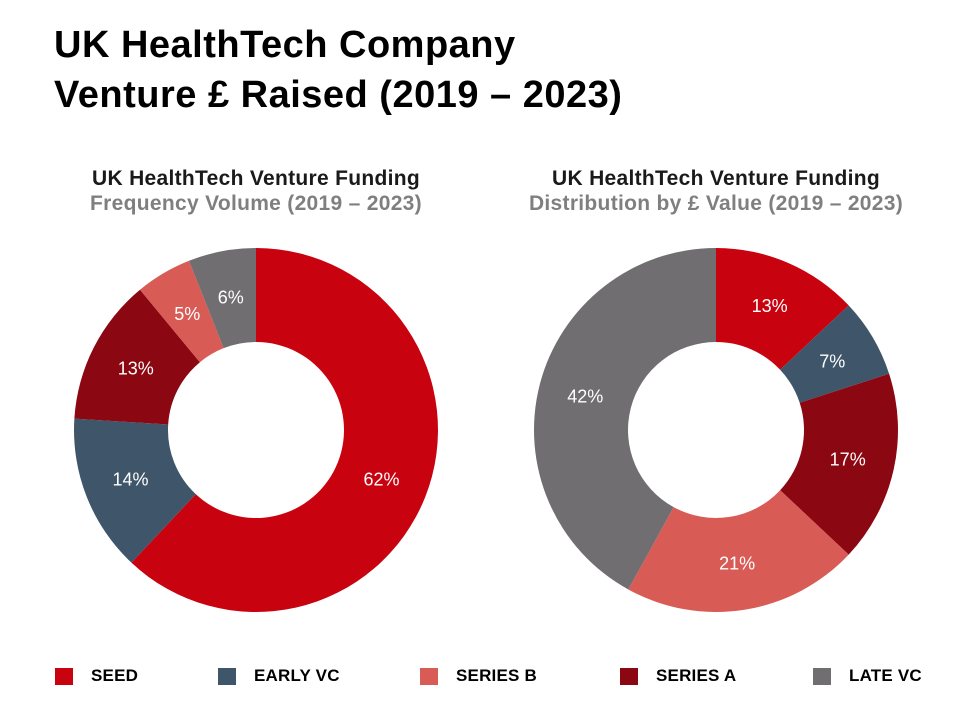 This screenshot has width=960, height=720. I want to click on slice-label-early-vc: 14%, so click(130, 480).